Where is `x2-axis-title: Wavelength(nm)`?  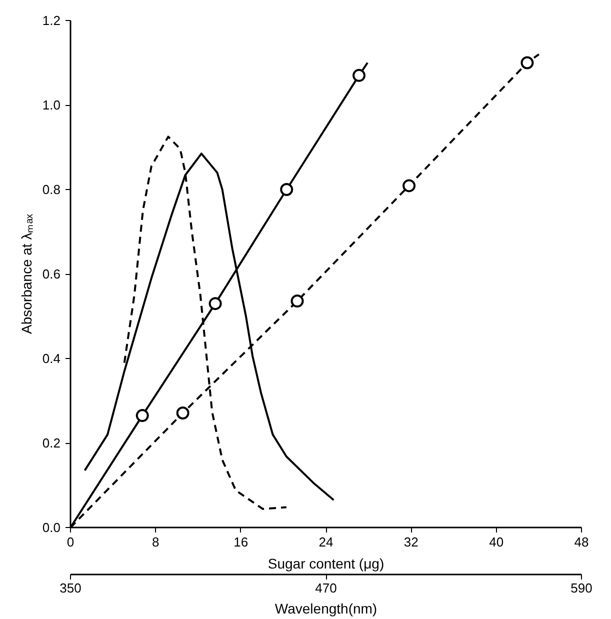
x2-axis-title: Wavelength(nm) is located at coordinates (326, 608).